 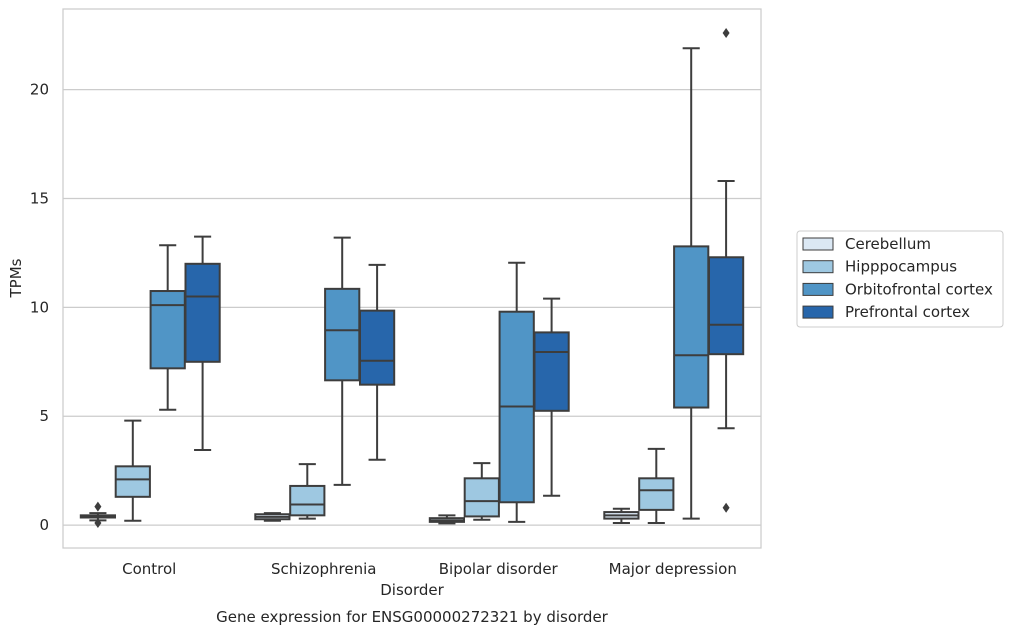 I want to click on legend-entry: Prefrontal cortex, so click(x=907, y=312).